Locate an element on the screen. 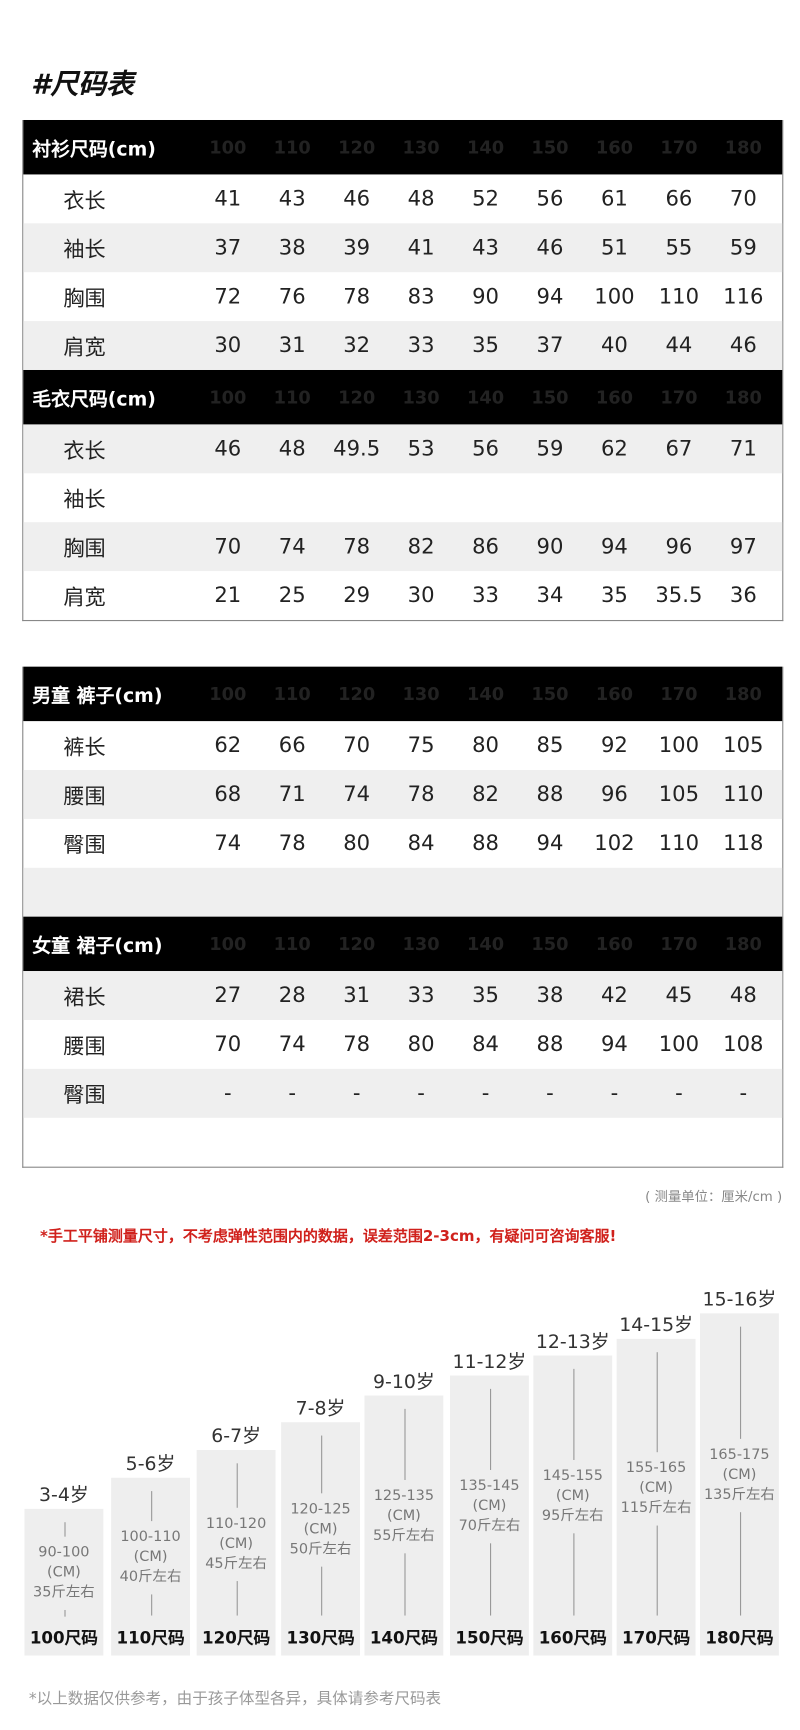 The width and height of the screenshot is (800, 1730). cell: 28 is located at coordinates (292, 995).